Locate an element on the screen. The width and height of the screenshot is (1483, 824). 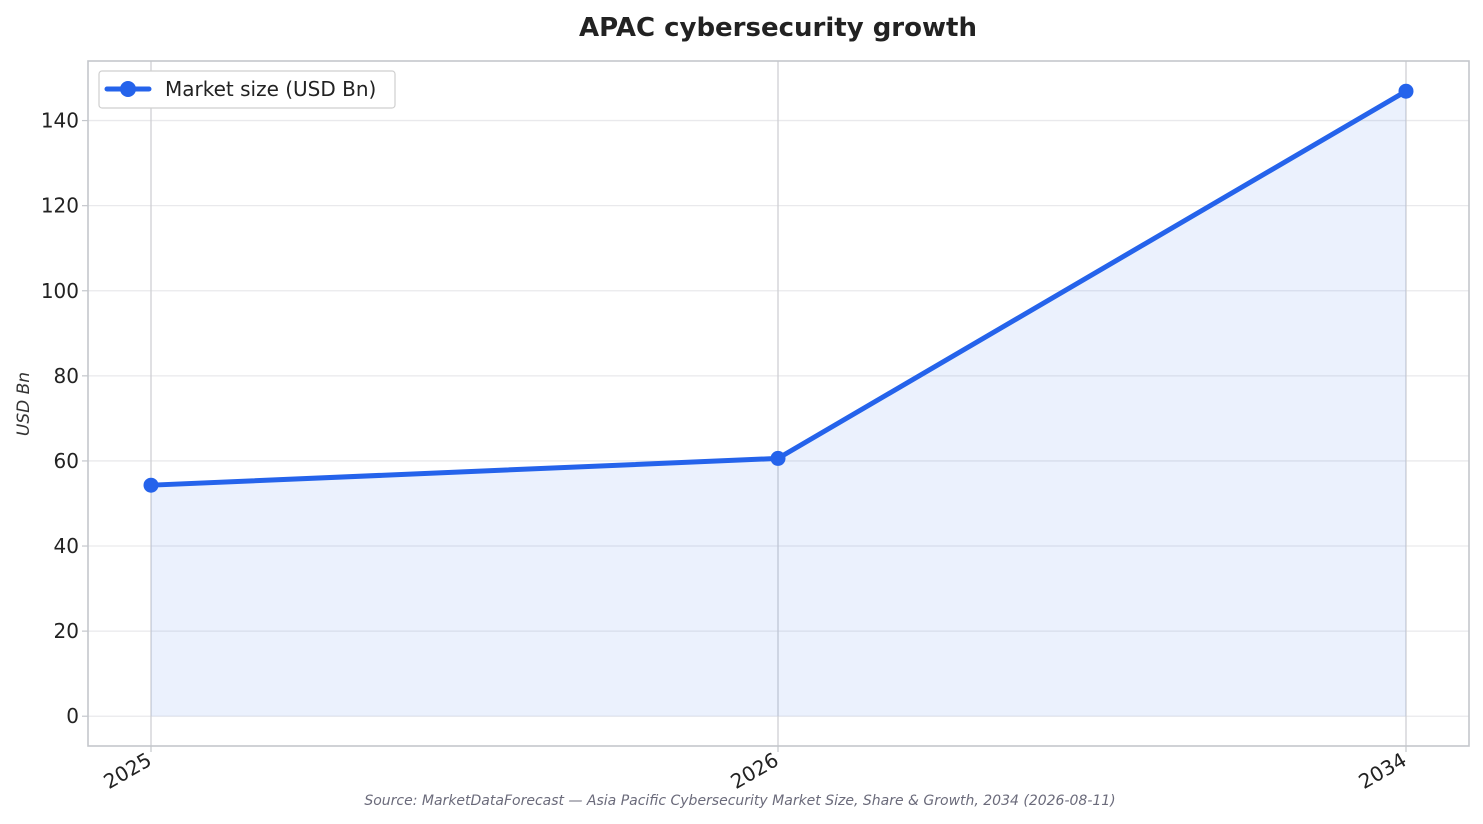
y-tick-label: 100 is located at coordinates (60, 291).